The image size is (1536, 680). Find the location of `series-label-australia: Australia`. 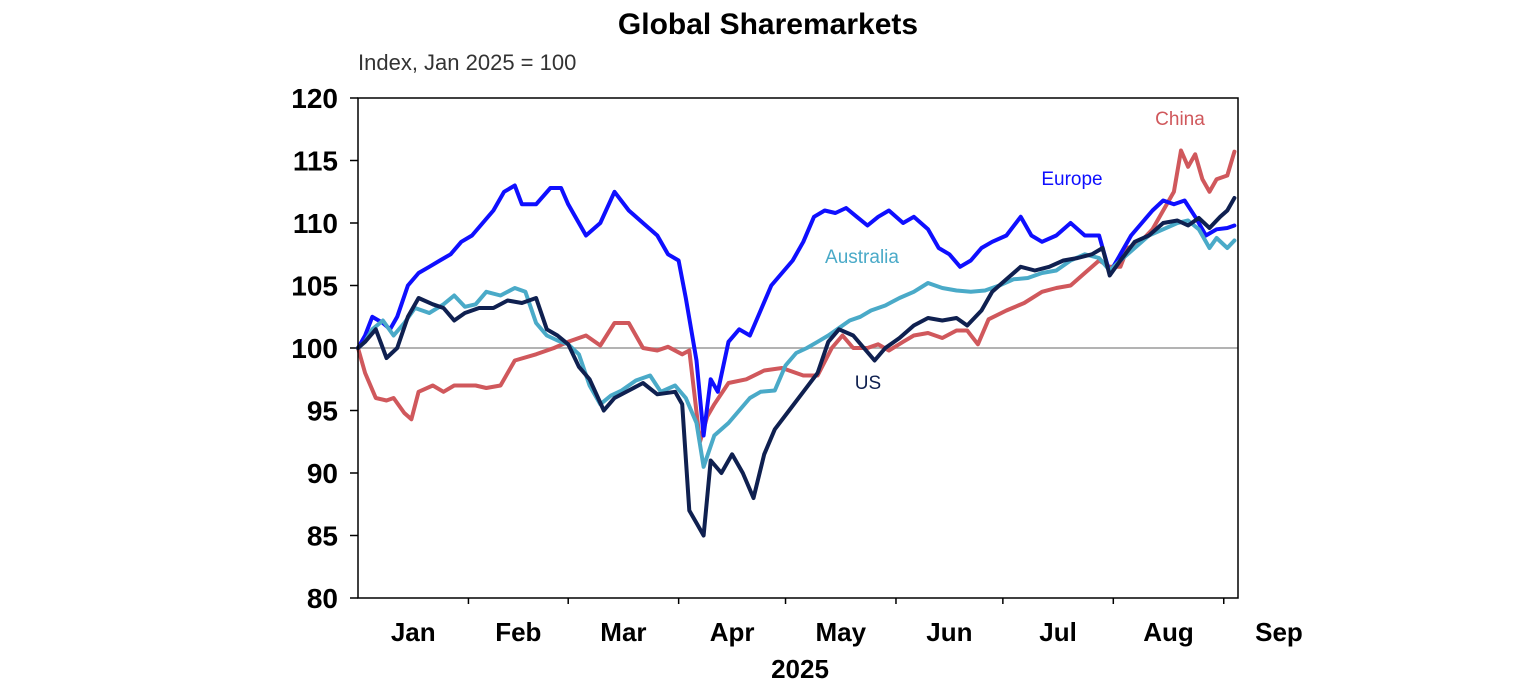

series-label-australia: Australia is located at coordinates (862, 257).